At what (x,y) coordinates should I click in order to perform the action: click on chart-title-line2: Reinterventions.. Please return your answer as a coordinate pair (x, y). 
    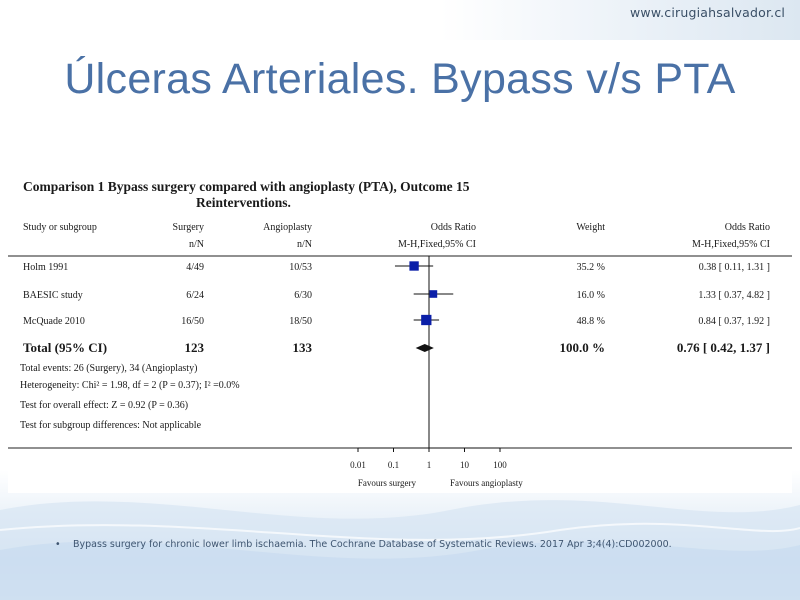
    Looking at the image, I should click on (243, 202).